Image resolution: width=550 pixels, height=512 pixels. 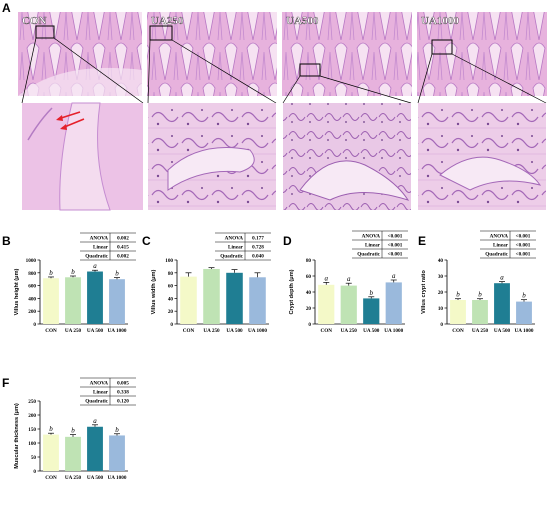 I want to click on y-tick-label: 800, so click(x=32, y=274).